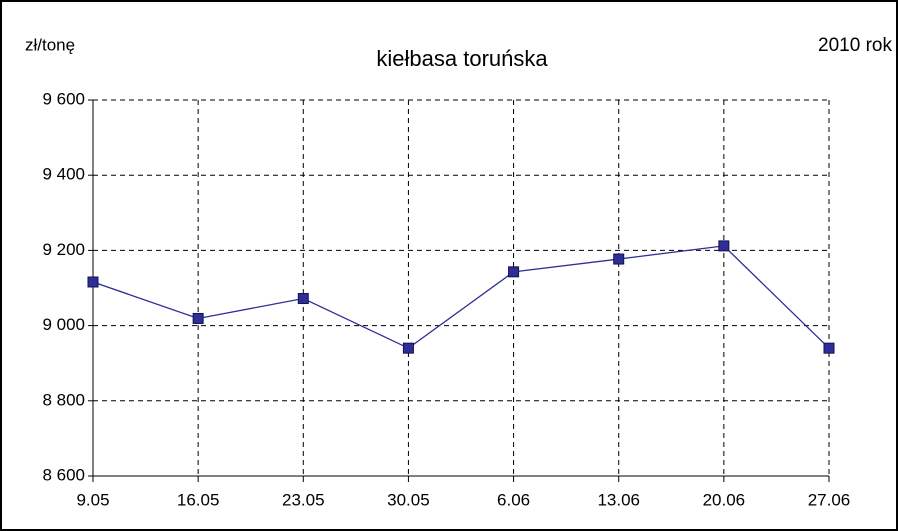 This screenshot has width=898, height=531. I want to click on x-tick-label: 9.05, so click(92, 499).